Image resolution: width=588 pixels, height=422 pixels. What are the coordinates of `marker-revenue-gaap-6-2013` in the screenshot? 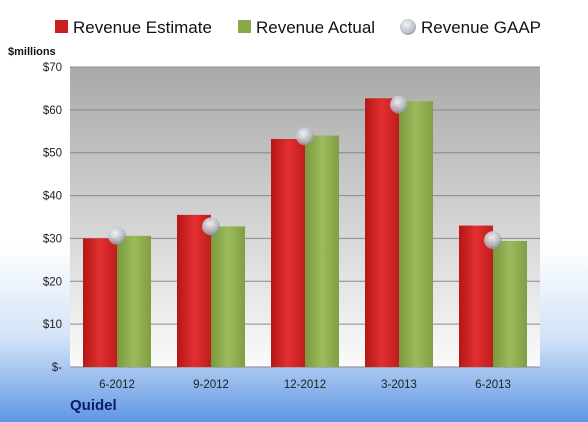 It's located at (493, 240).